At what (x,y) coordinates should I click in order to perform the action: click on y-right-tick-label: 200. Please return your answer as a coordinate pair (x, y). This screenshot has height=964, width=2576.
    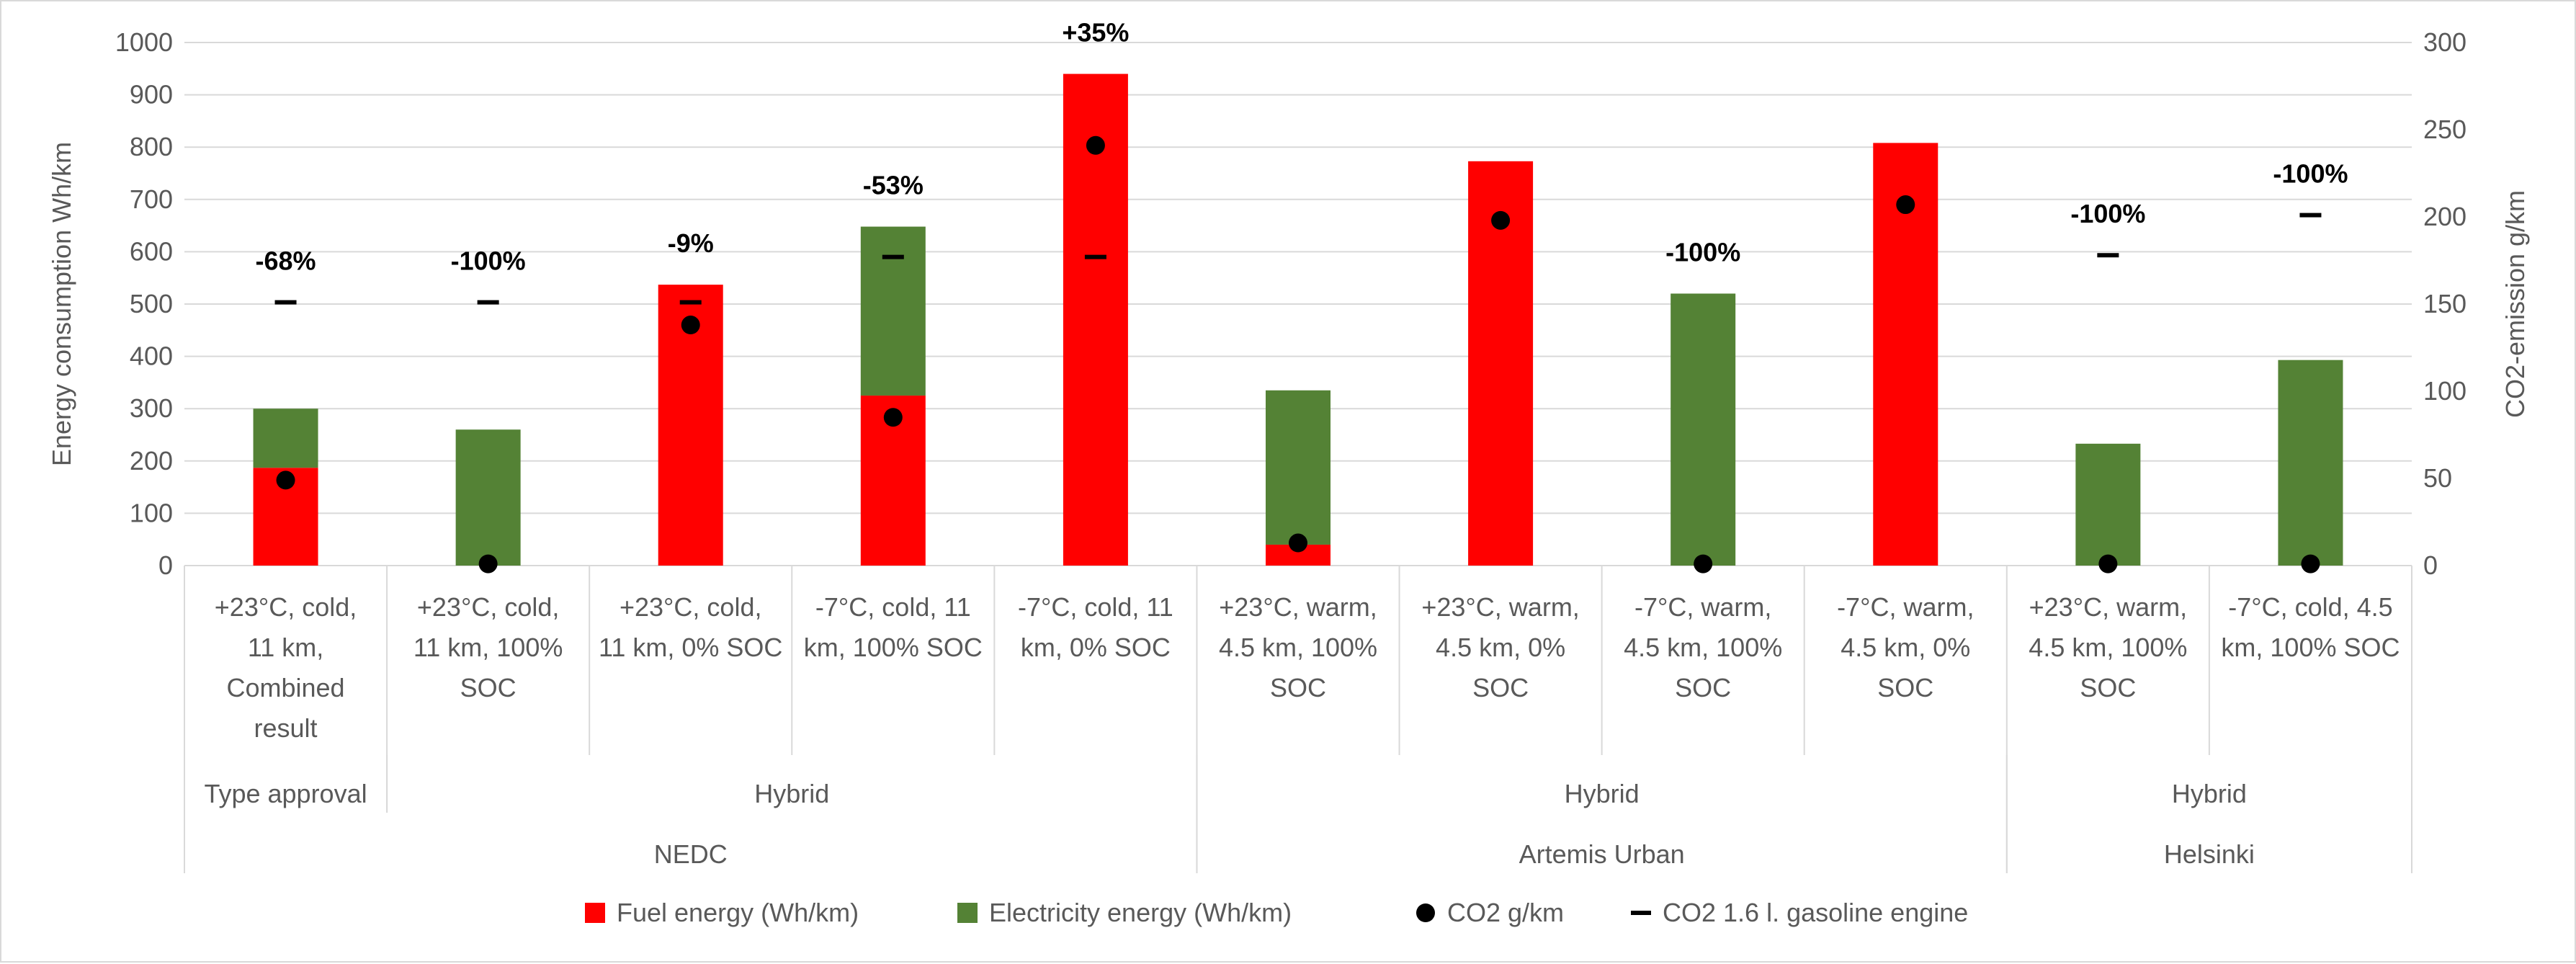
    Looking at the image, I should click on (2445, 216).